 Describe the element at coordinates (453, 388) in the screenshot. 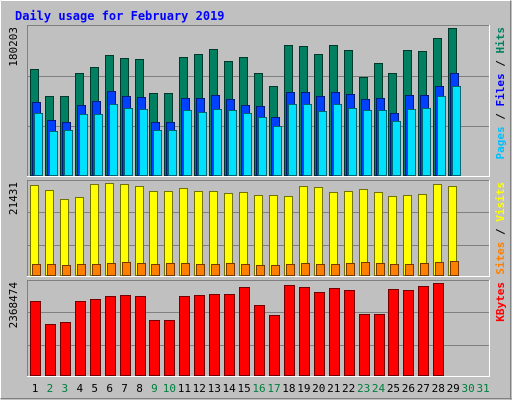

I see `day-label: 29` at that location.